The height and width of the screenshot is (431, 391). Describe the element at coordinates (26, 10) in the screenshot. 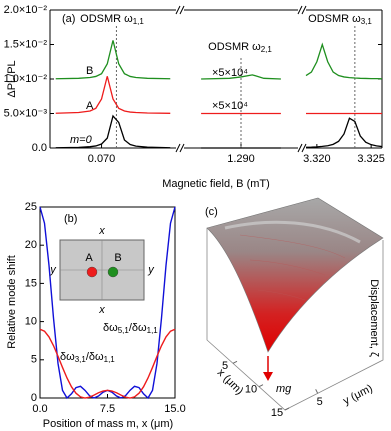

I see `y-tick-label: 2.0×10⁻²` at that location.